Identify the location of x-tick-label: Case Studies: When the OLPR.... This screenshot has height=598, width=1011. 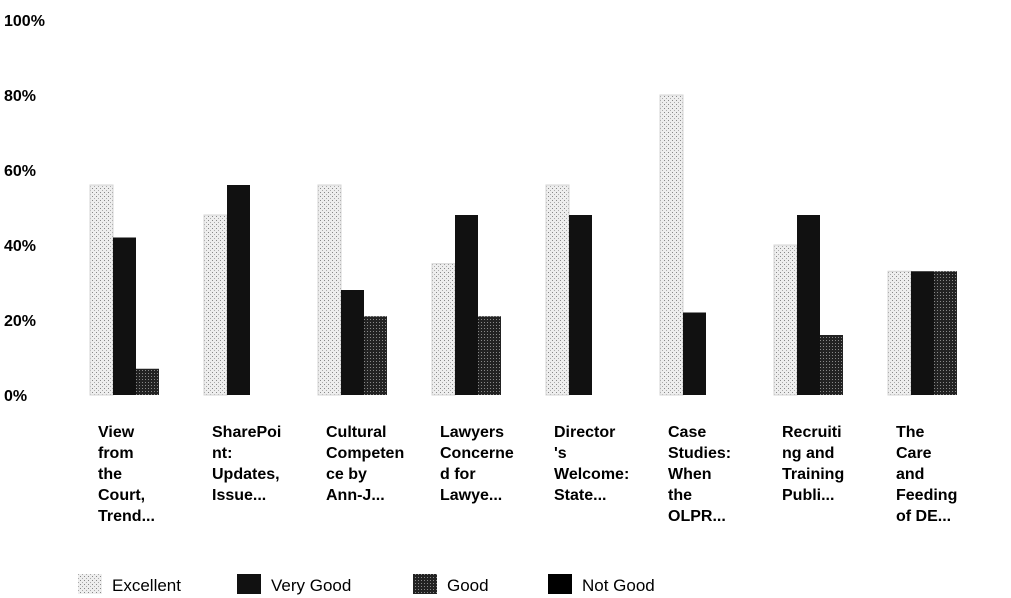
(699, 474).